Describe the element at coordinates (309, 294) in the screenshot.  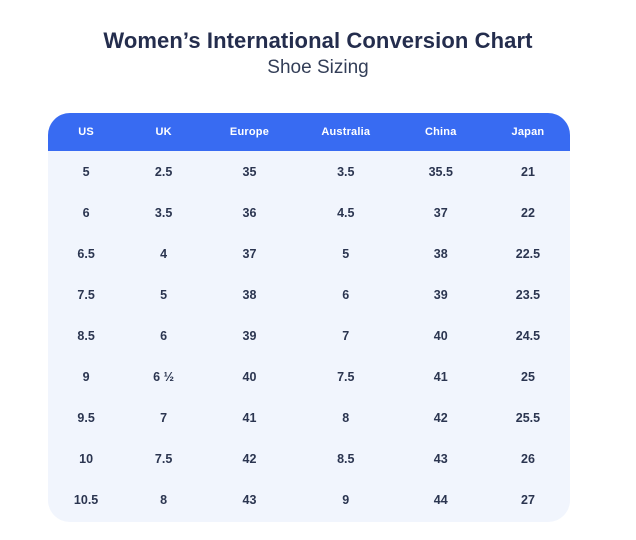
I see `table-row: 7.5 5 38 6 39 23.5` at that location.